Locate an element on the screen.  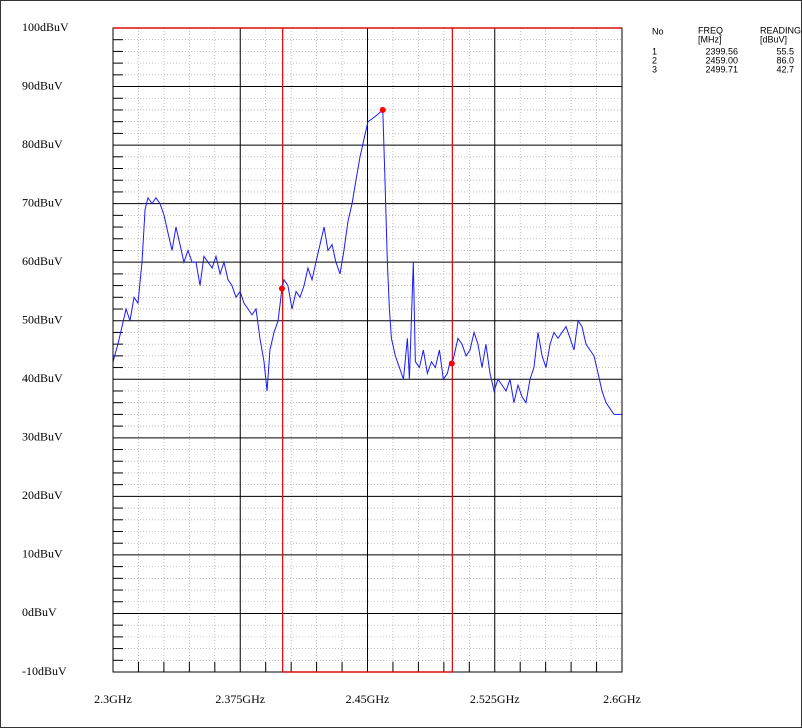
y-tick-label: 90dBuV is located at coordinates (42, 85).